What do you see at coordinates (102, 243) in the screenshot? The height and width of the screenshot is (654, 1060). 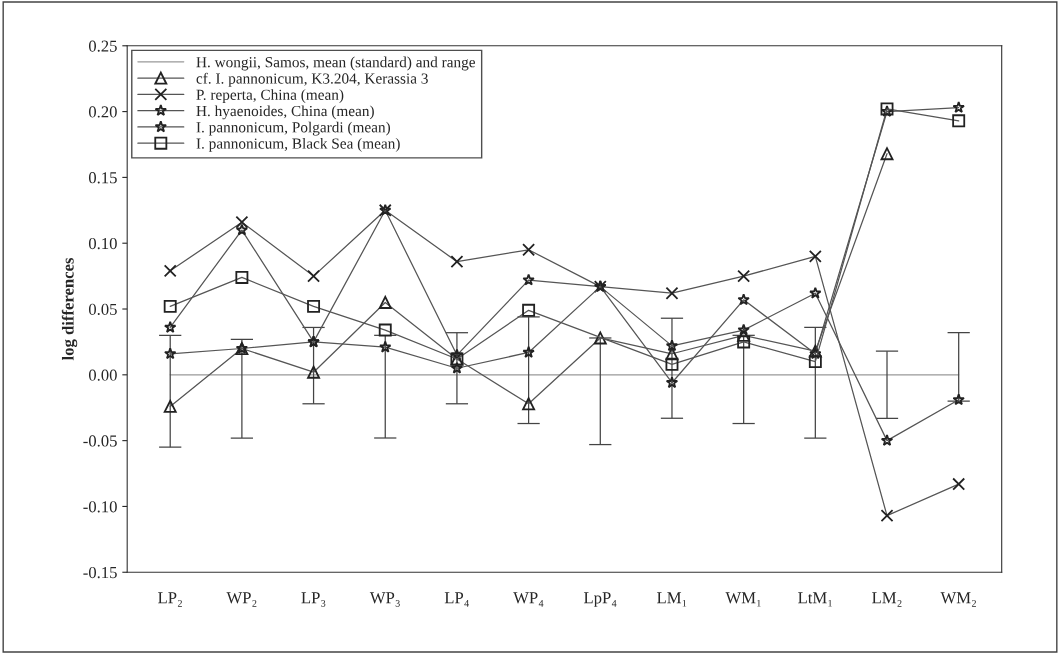 I see `y-tick-label: 0.10` at bounding box center [102, 243].